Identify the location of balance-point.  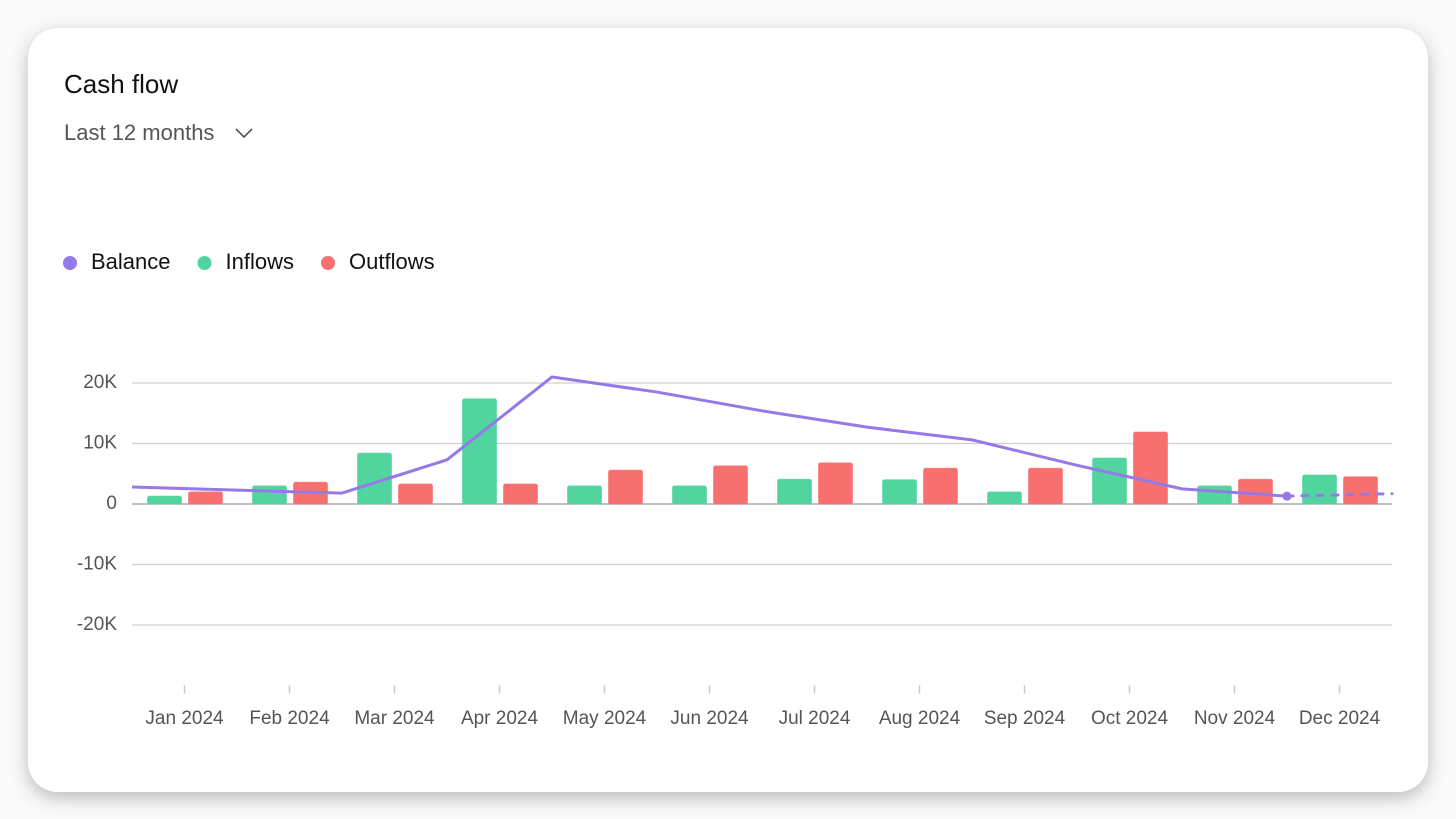
(1287, 496).